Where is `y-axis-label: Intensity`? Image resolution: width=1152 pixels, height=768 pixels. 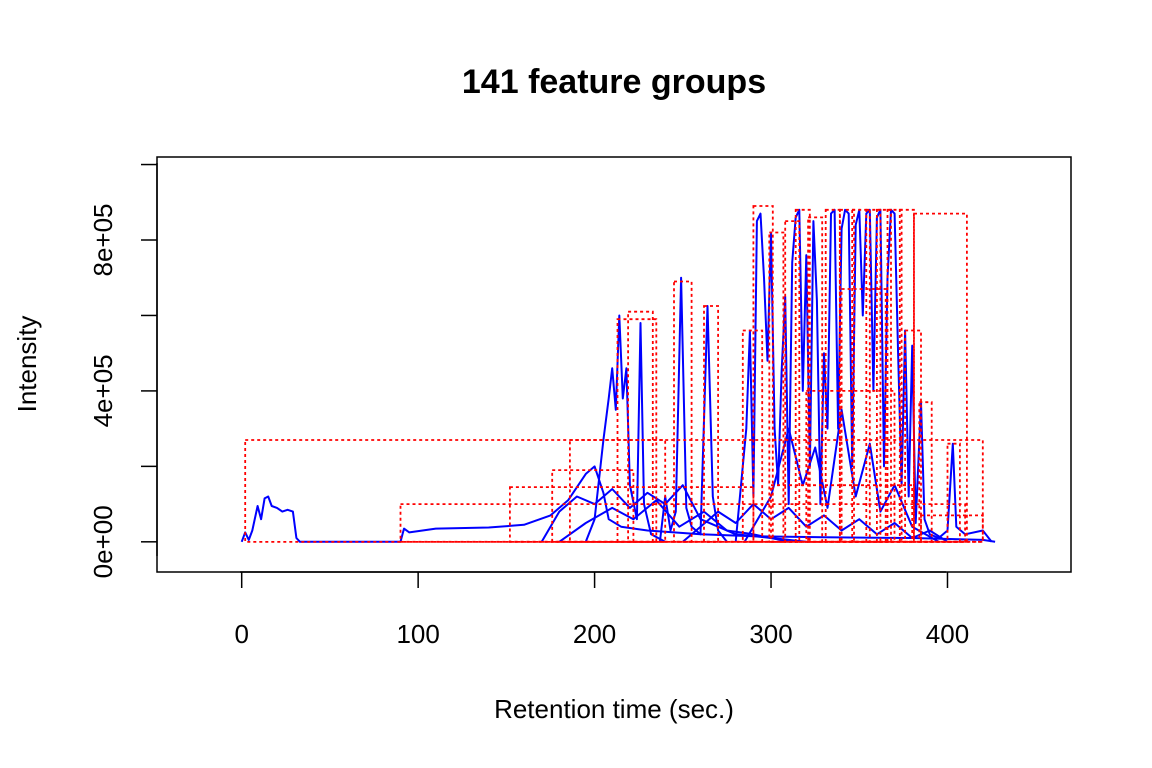
y-axis-label: Intensity is located at coordinates (27, 364).